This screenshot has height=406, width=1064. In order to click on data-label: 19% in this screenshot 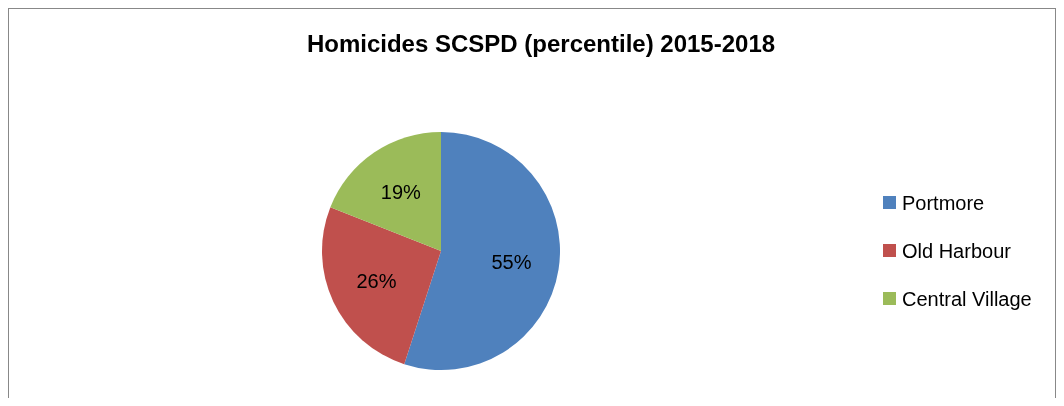, I will do `click(401, 191)`.